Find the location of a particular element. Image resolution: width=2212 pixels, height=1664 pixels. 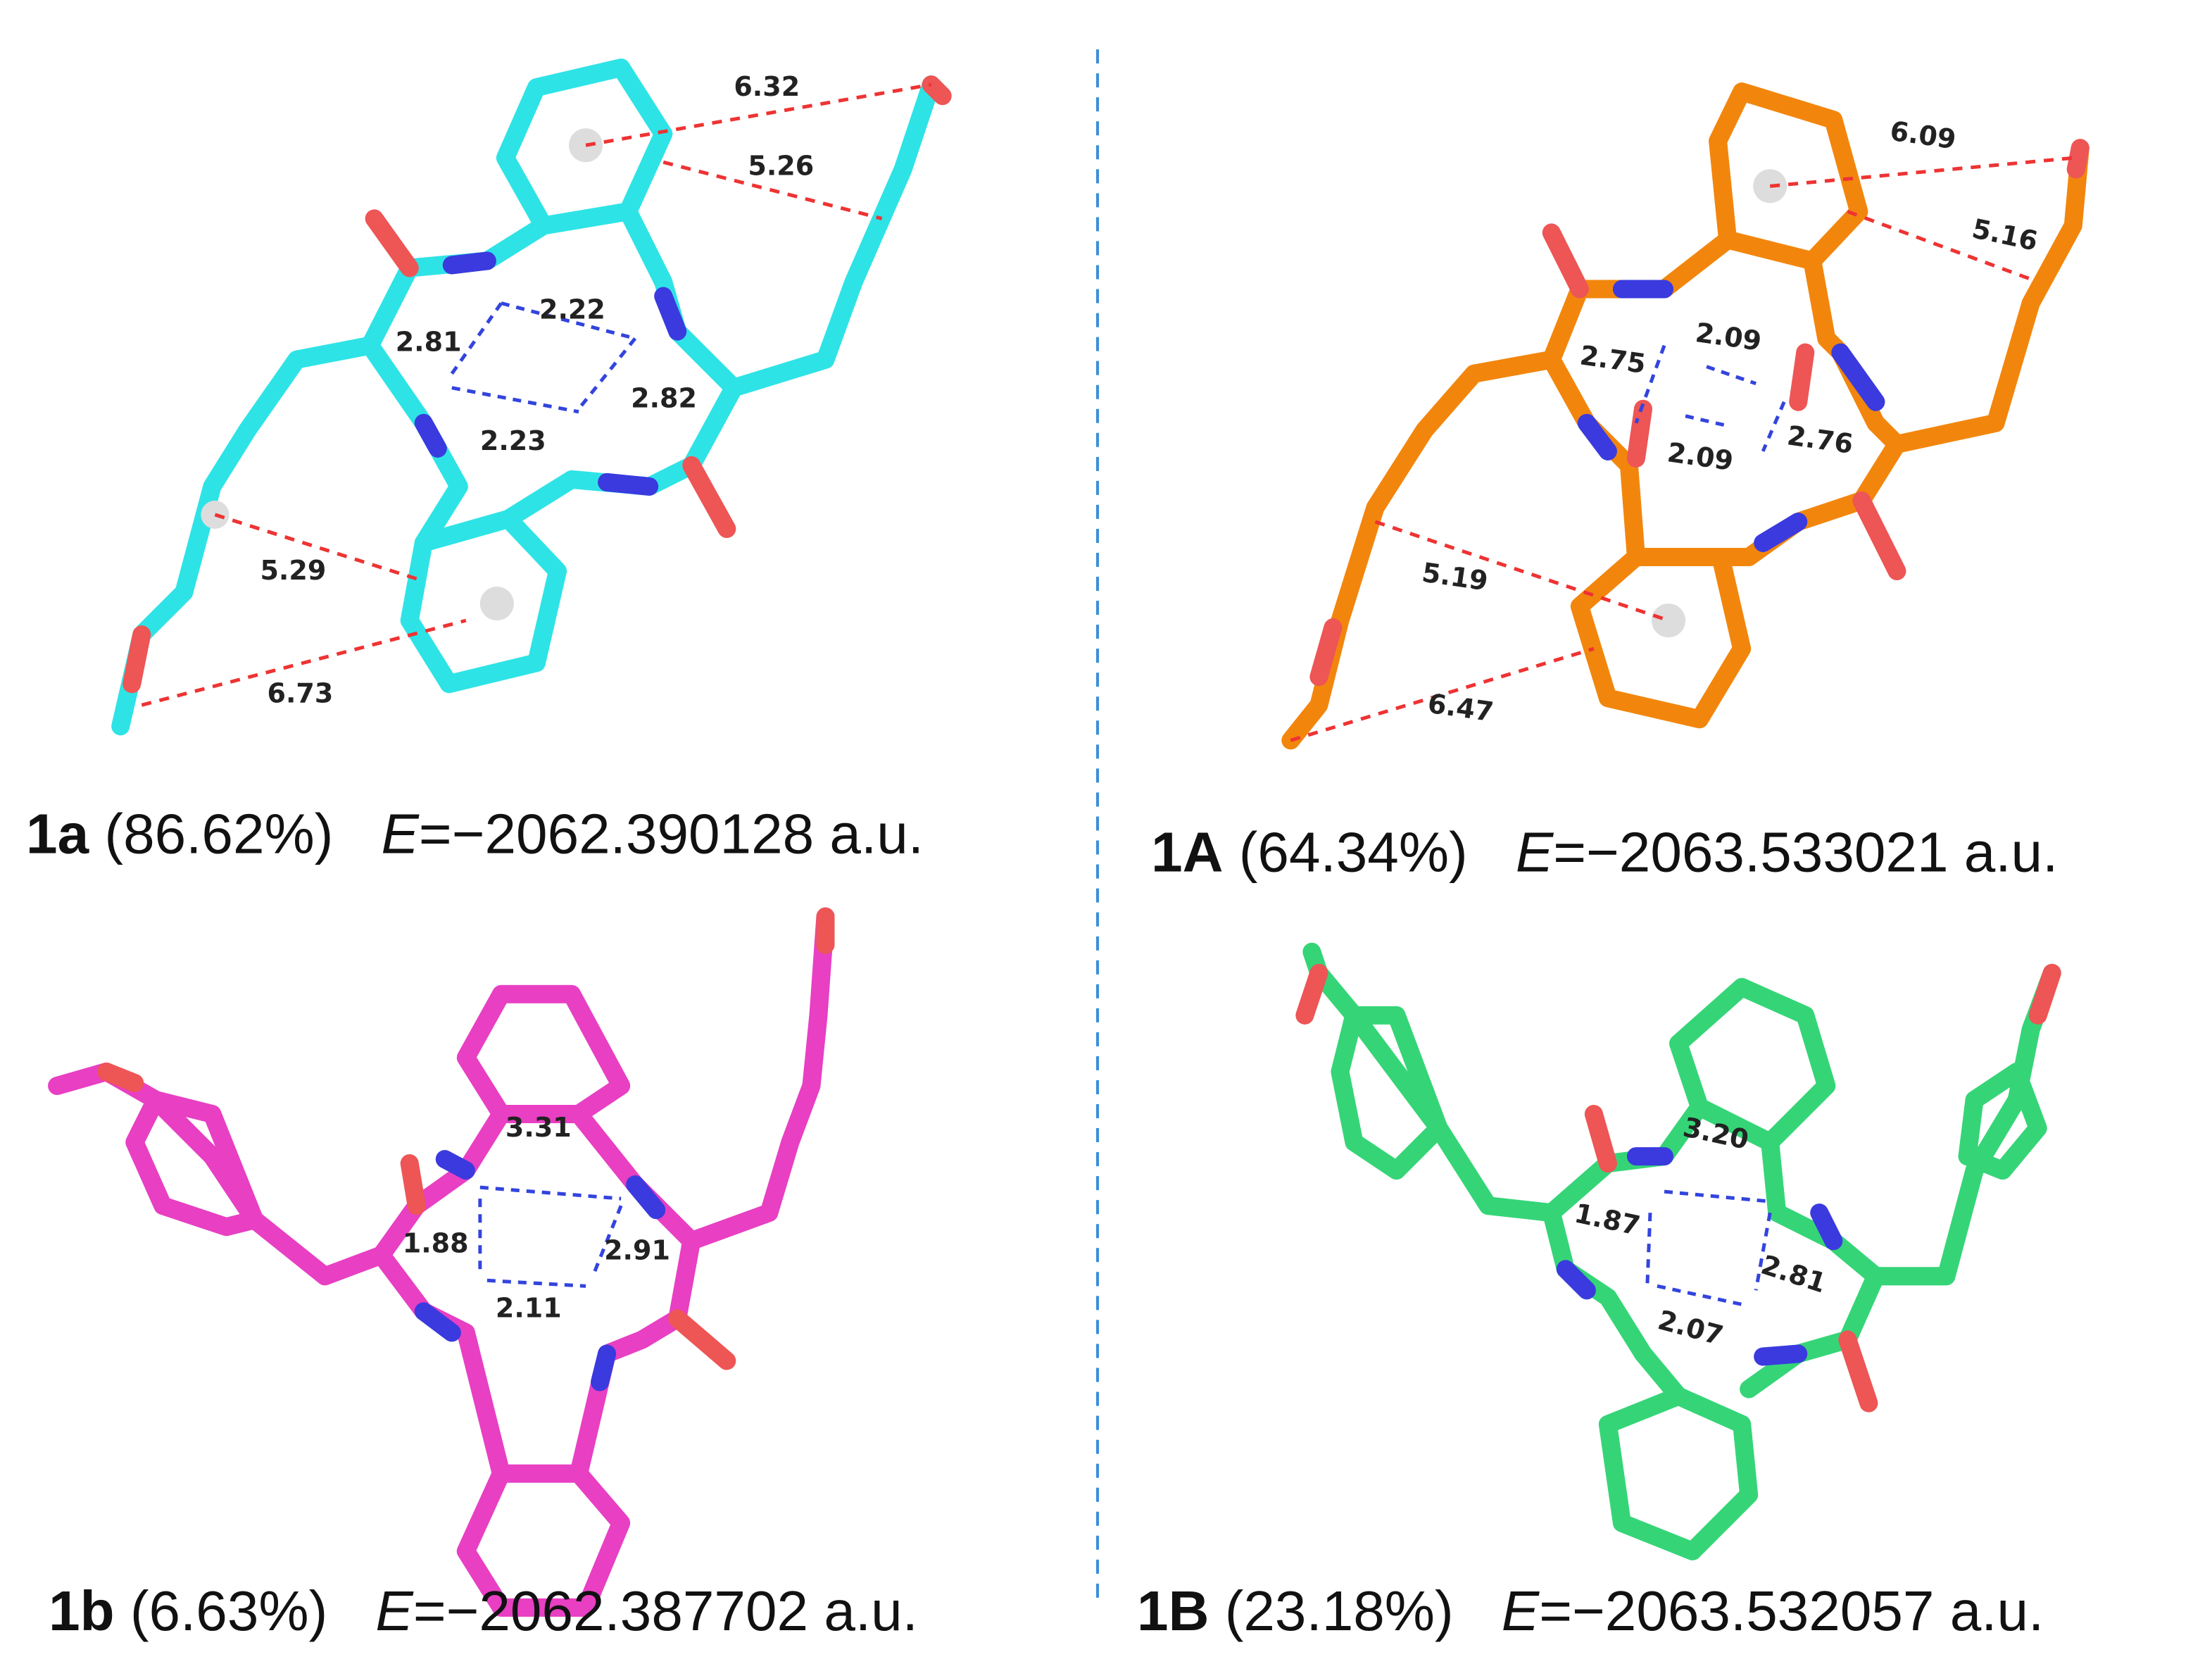

distance-label: 5.19 is located at coordinates (1455, 577).